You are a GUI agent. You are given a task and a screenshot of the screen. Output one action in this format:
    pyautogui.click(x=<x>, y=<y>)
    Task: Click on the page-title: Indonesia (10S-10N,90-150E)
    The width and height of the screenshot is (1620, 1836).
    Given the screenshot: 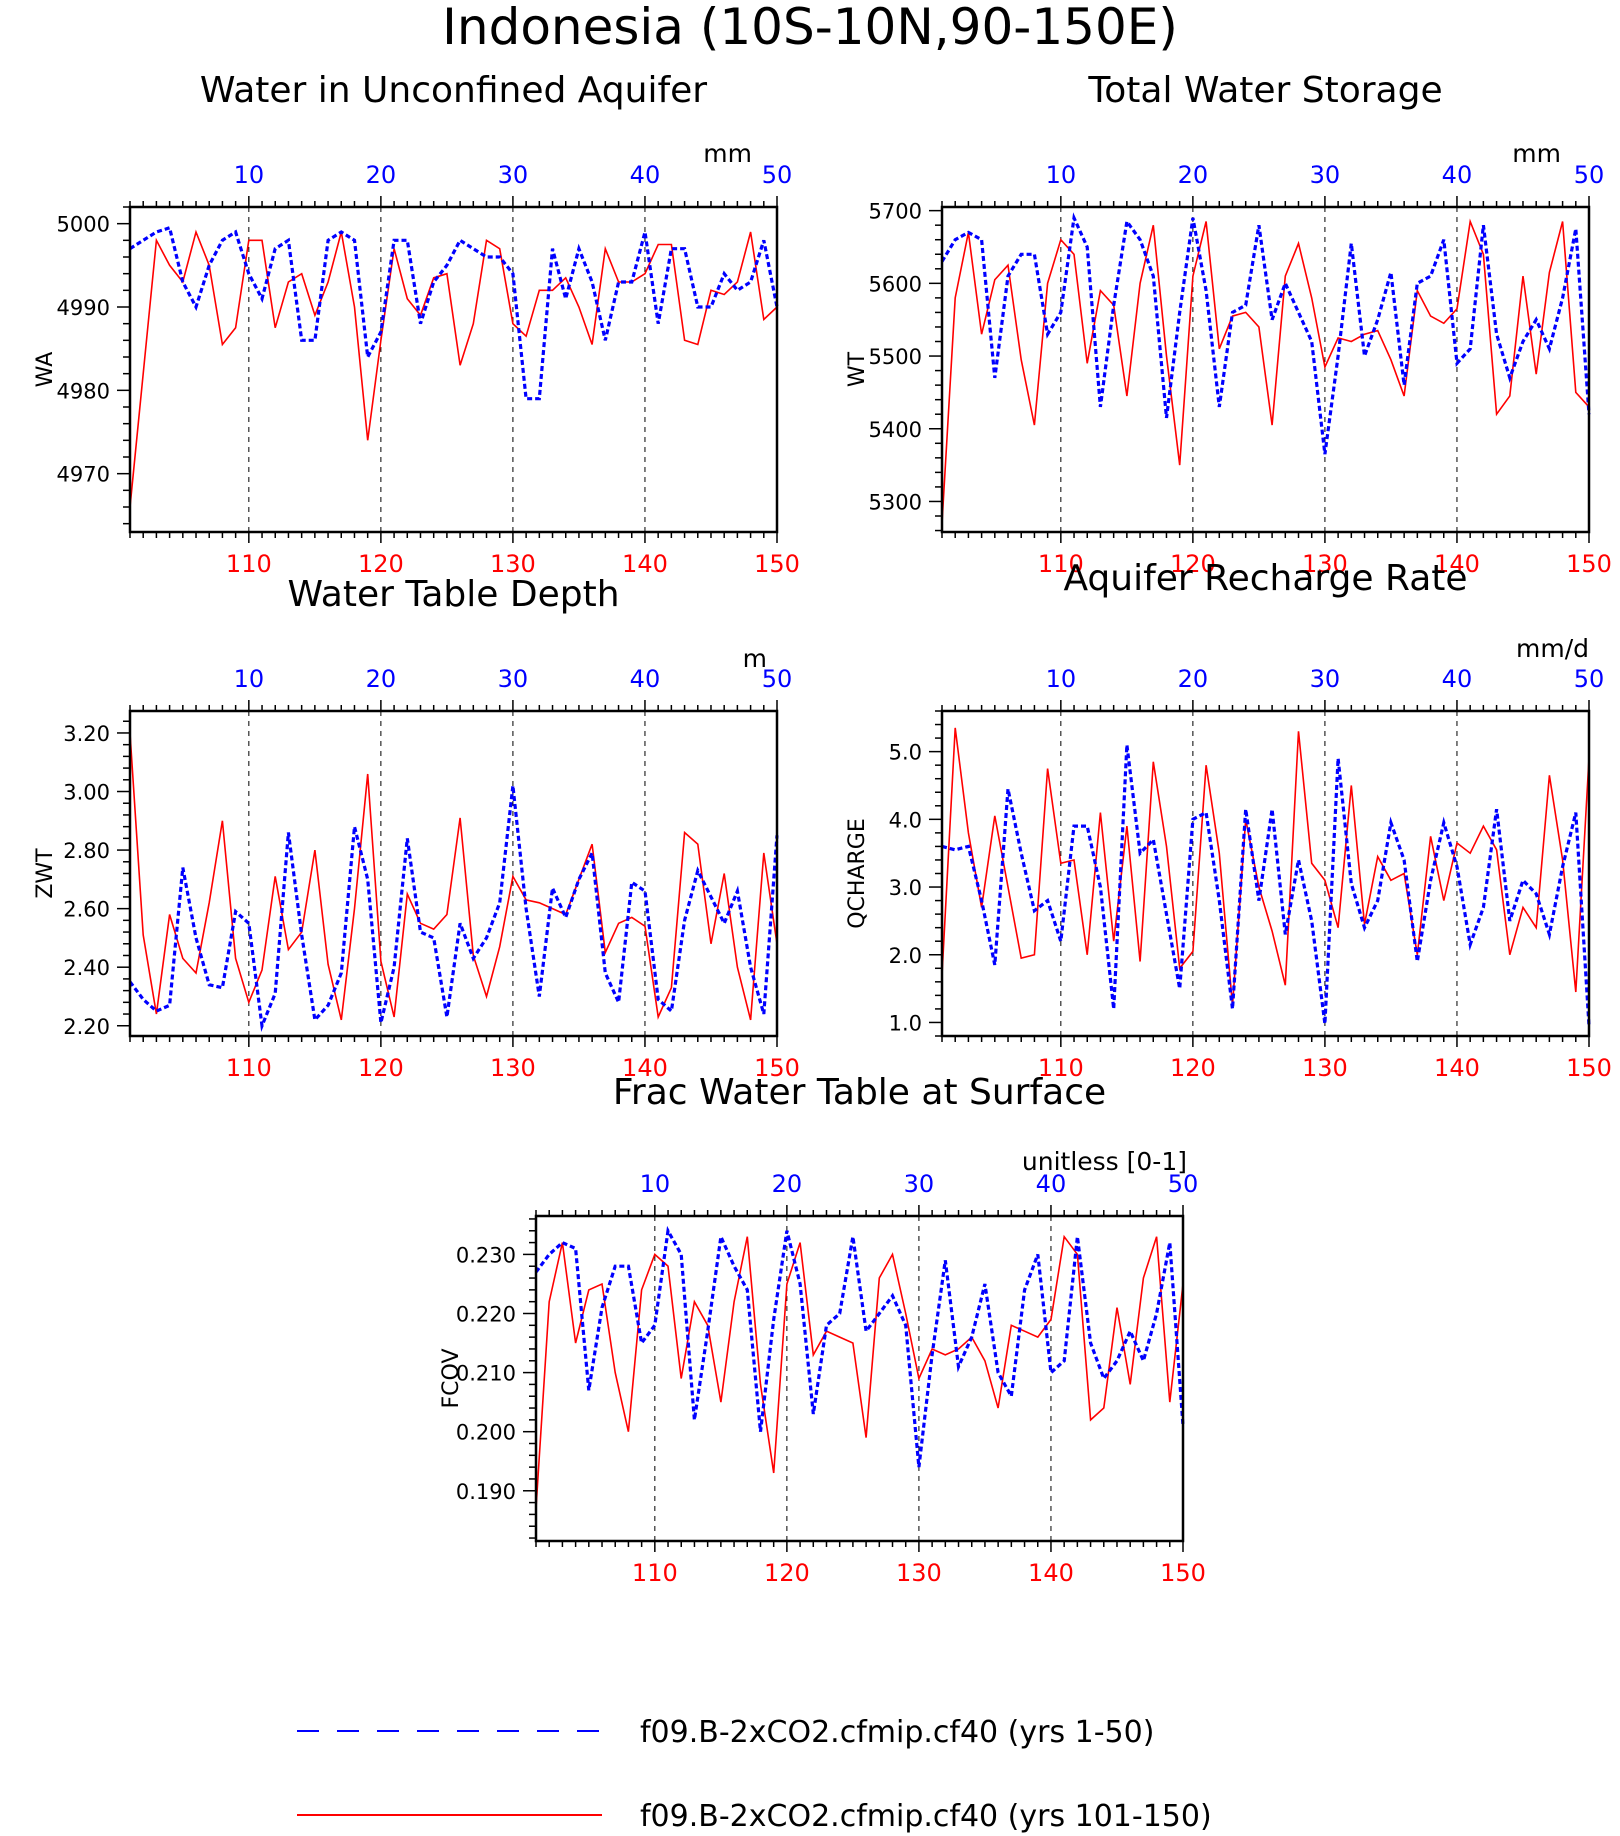 What is the action you would take?
    pyautogui.click(x=810, y=28)
    